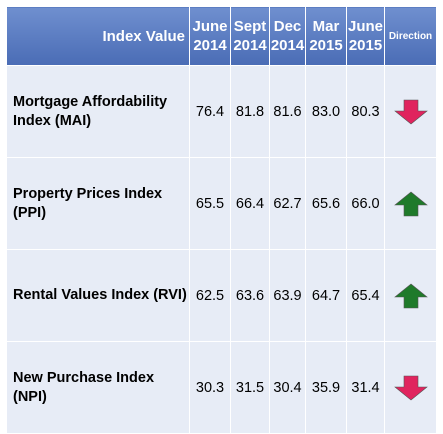 The image size is (443, 434). I want to click on row-label: Property Prices Index (PPI), so click(98, 203).